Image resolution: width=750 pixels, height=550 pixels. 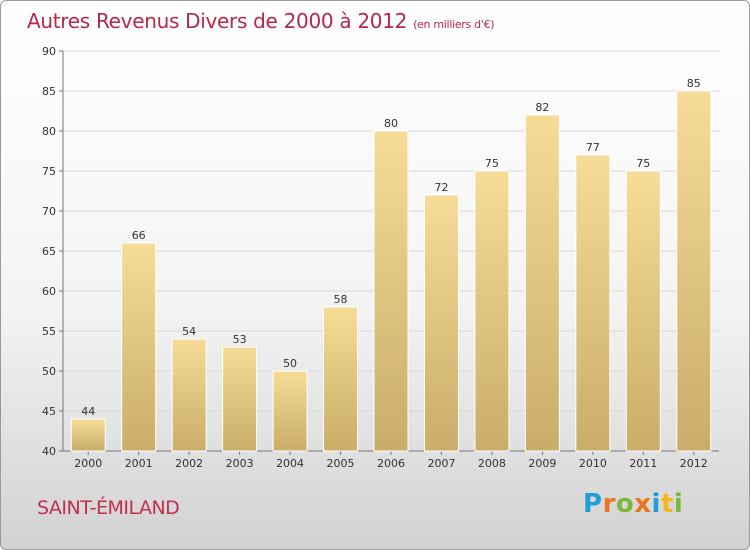 I want to click on x-tick-label-2006: 2006, so click(x=391, y=463).